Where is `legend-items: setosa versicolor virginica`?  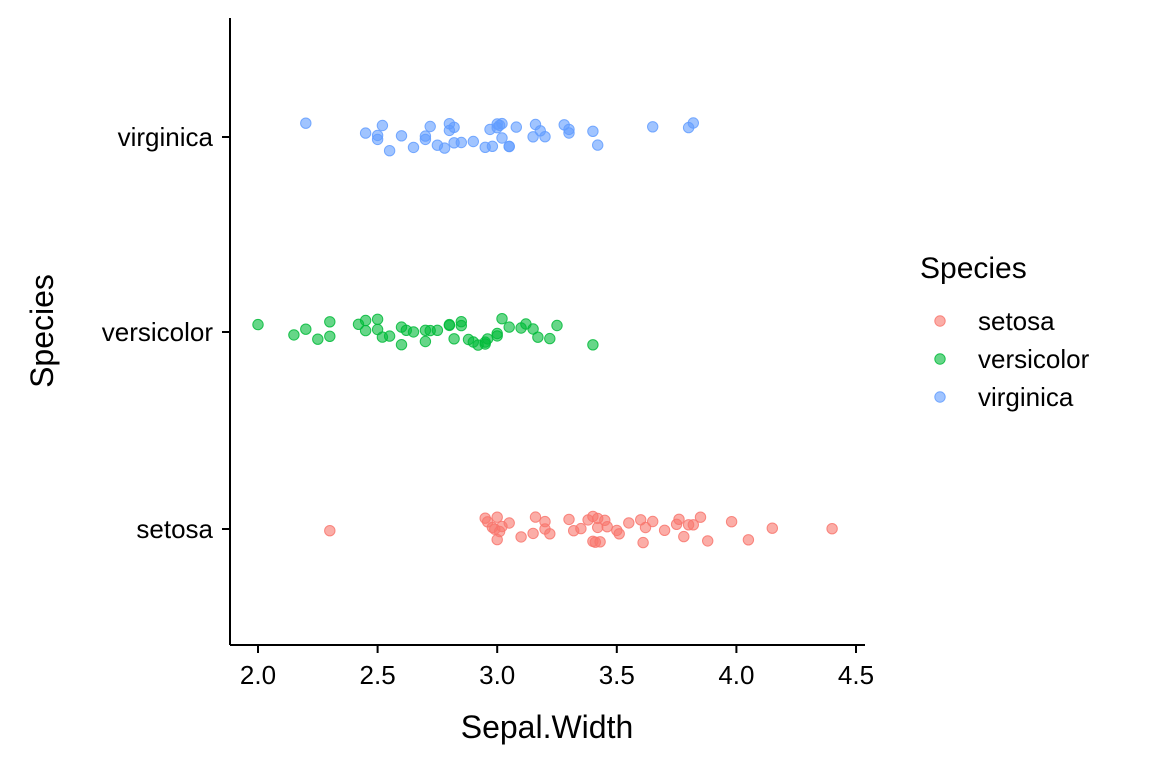 legend-items: setosa versicolor virginica is located at coordinates (1012, 359).